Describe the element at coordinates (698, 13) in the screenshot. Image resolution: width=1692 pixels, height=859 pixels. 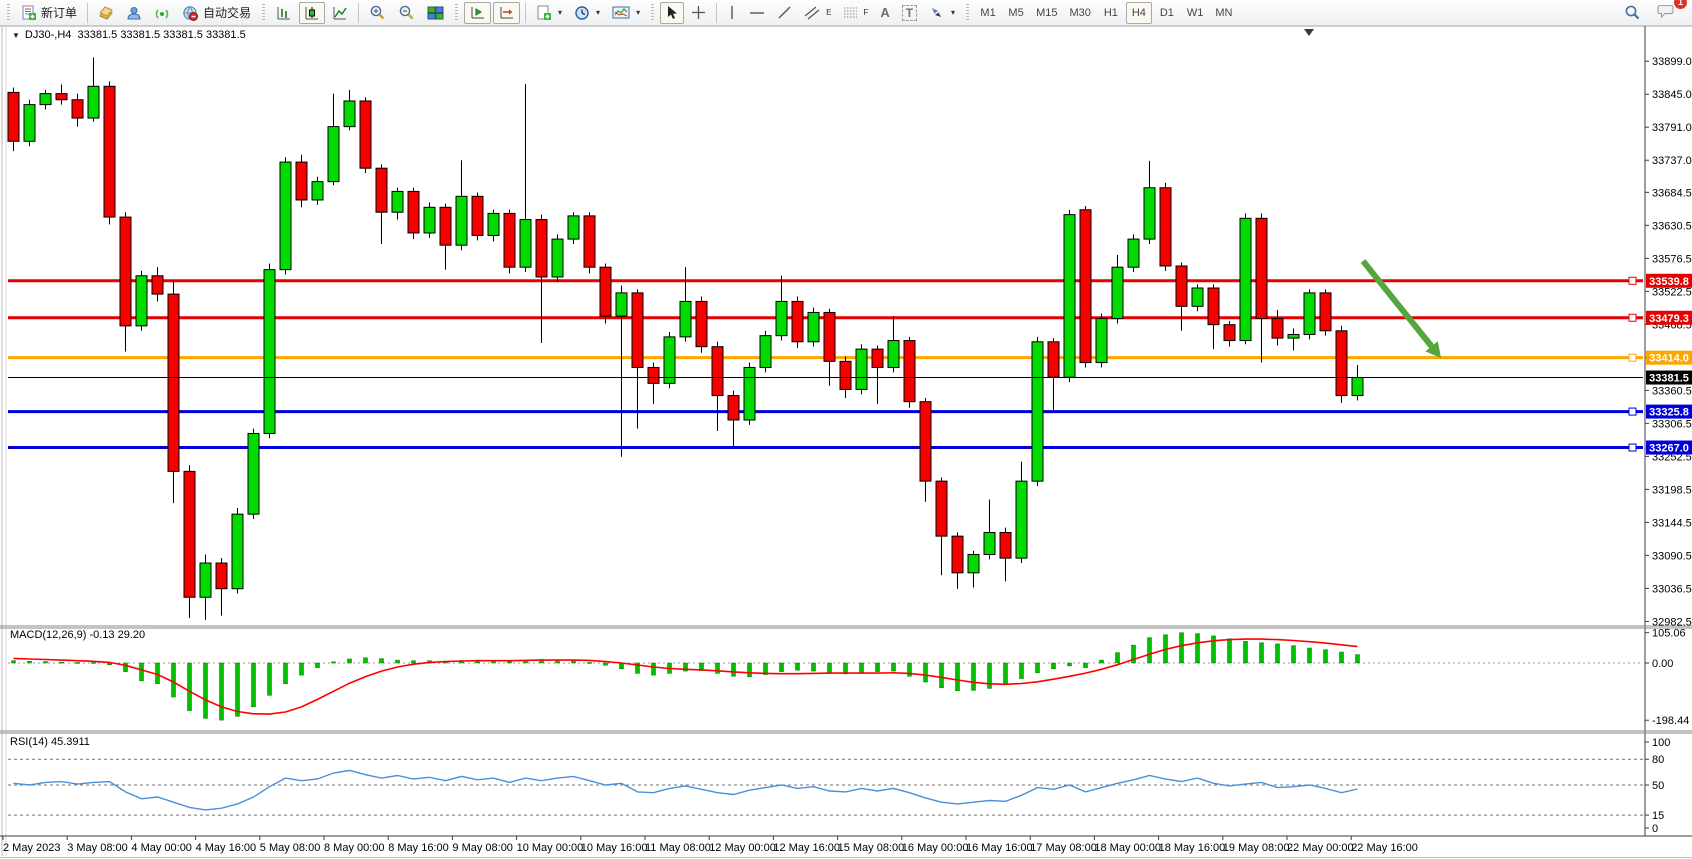
I see `crosshair-button` at that location.